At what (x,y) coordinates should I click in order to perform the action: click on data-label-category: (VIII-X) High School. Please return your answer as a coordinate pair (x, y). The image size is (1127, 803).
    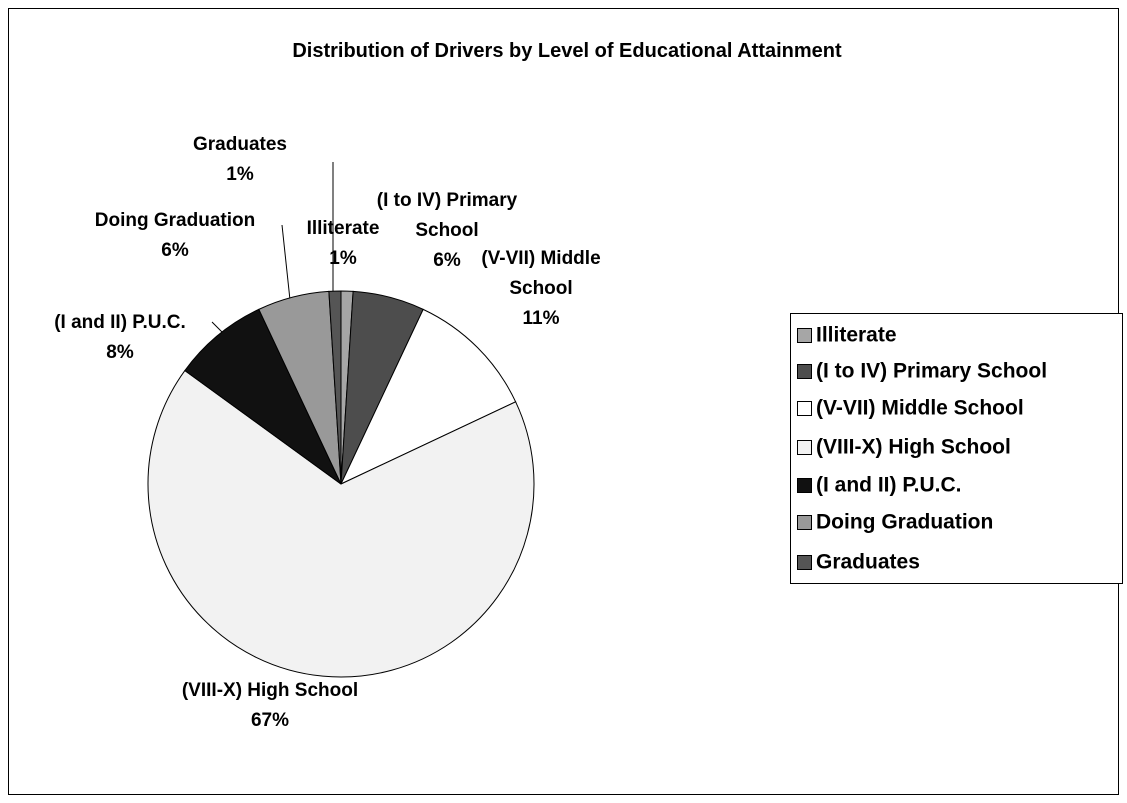
    Looking at the image, I should click on (270, 690).